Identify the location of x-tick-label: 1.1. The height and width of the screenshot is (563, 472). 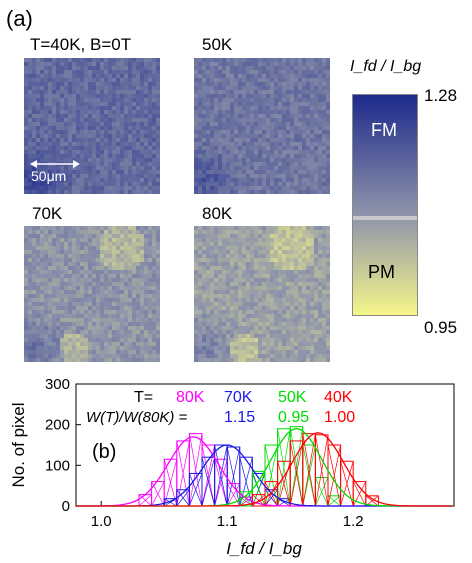
(227, 521).